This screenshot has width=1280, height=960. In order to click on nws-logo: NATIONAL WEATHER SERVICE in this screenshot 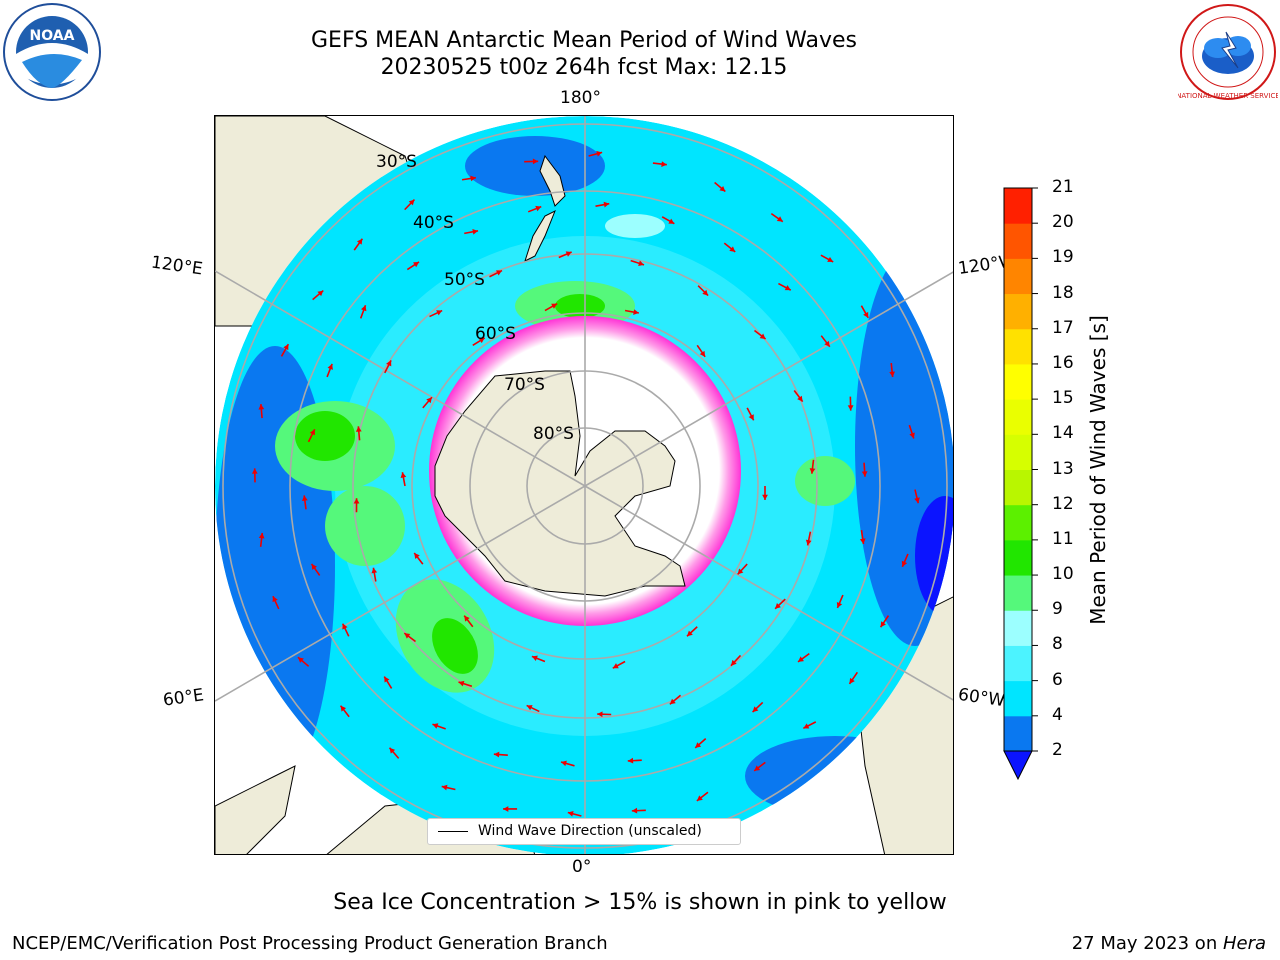, I will do `click(1228, 52)`.